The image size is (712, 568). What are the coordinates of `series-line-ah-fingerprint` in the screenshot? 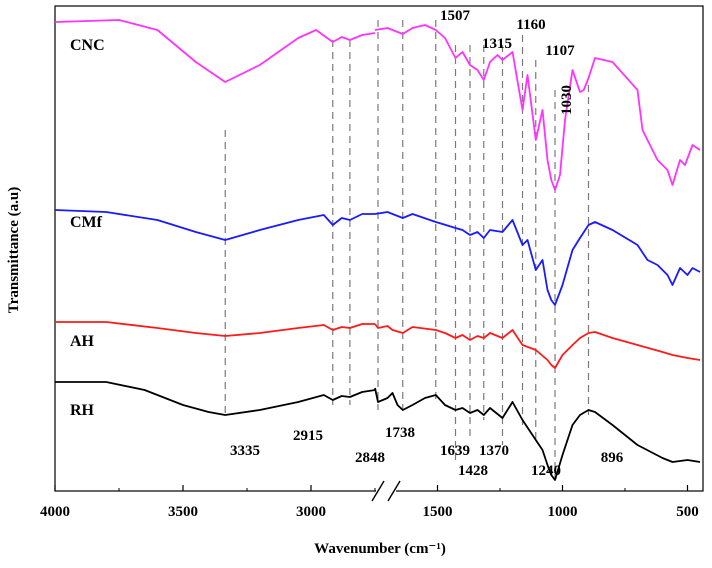 It's located at (537, 346).